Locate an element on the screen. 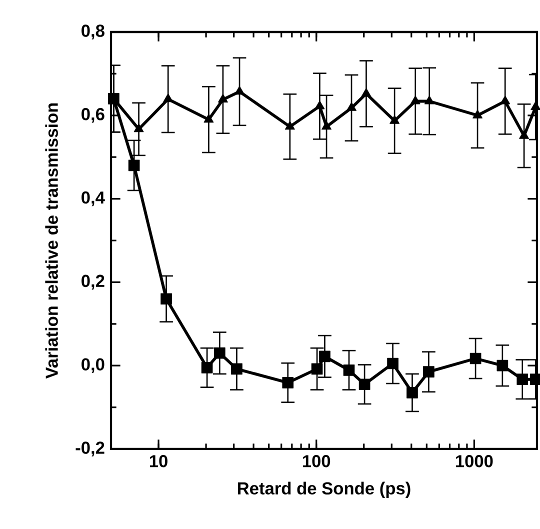 The image size is (540, 529). x-tick-label: 100 is located at coordinates (316, 461).